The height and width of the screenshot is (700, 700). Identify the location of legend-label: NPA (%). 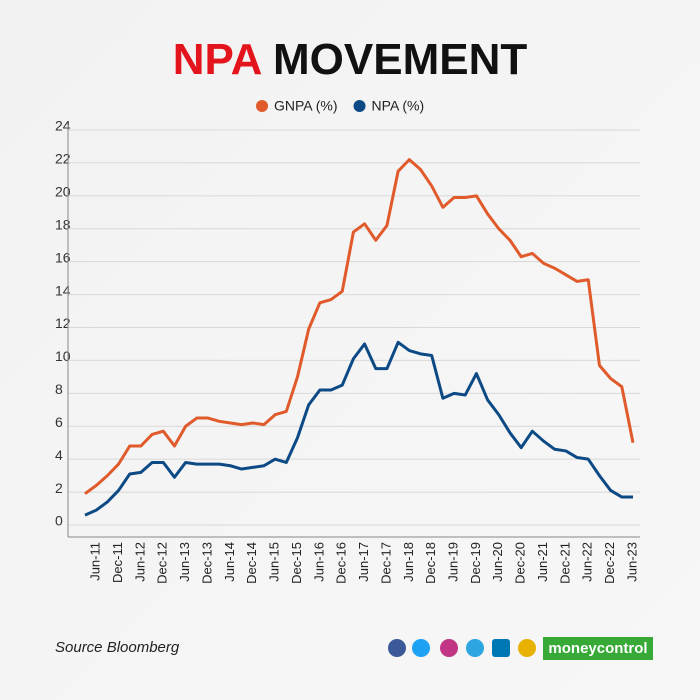
(398, 106).